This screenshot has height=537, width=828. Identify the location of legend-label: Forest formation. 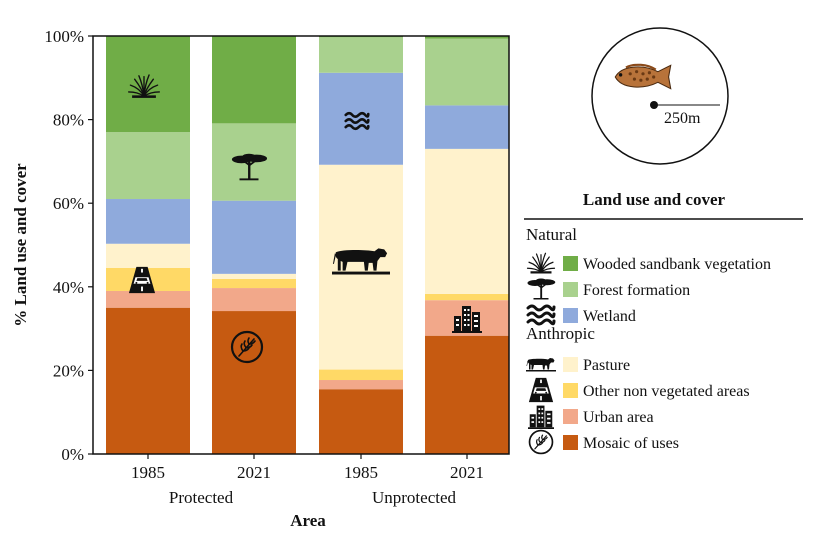
(636, 290).